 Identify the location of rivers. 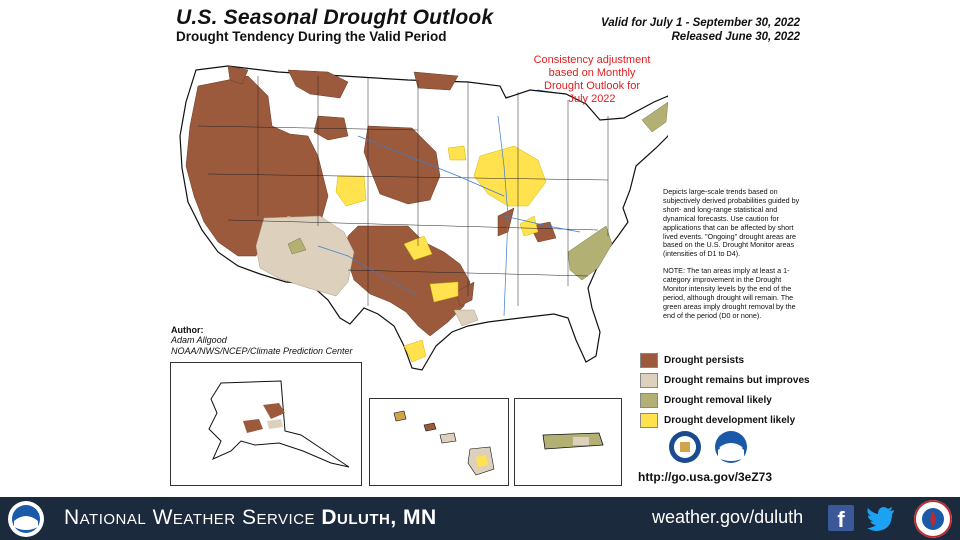
(449, 216).